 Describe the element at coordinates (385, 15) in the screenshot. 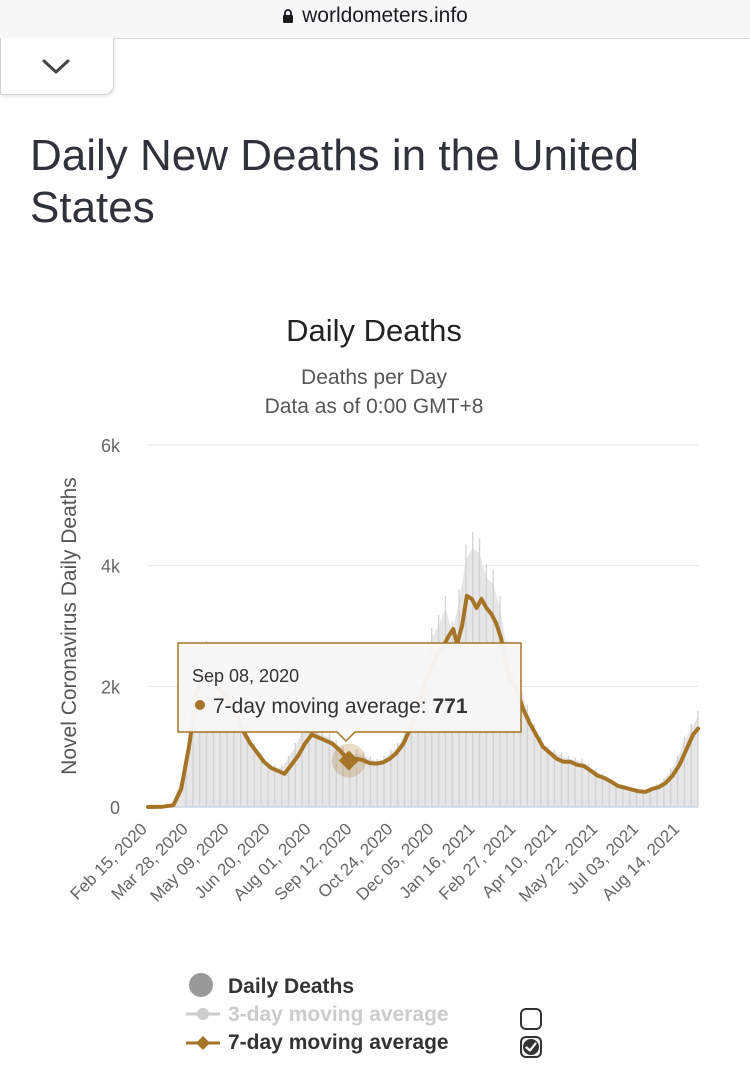

I see `url-text: worldometers.info` at that location.